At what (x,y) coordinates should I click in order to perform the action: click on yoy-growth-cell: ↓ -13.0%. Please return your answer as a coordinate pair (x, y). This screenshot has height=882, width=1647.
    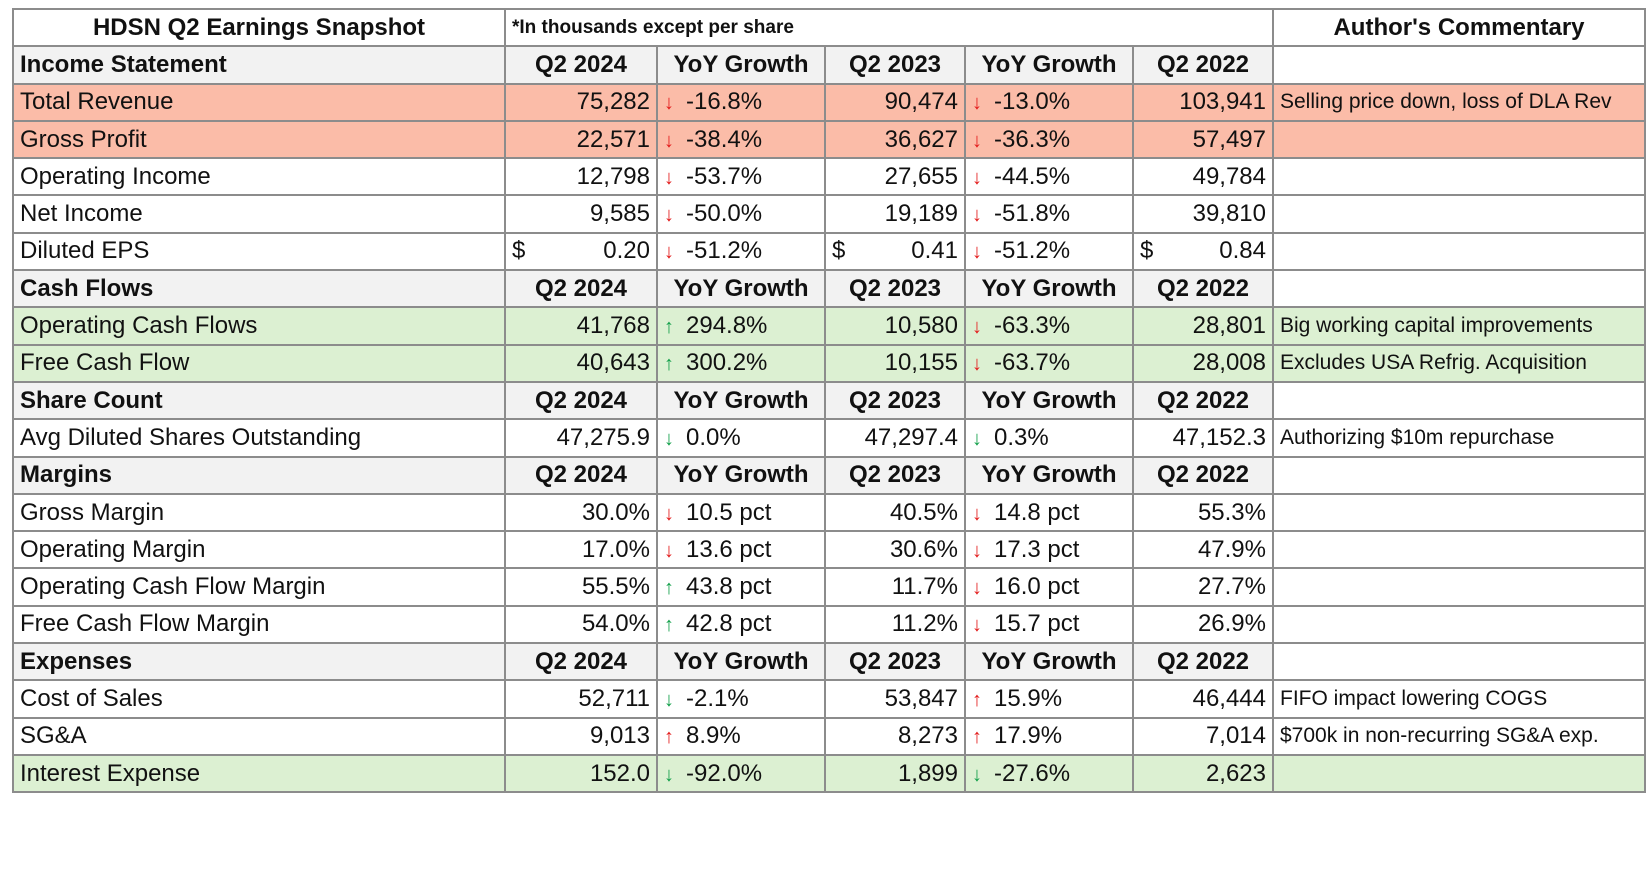
    Looking at the image, I should click on (1049, 102).